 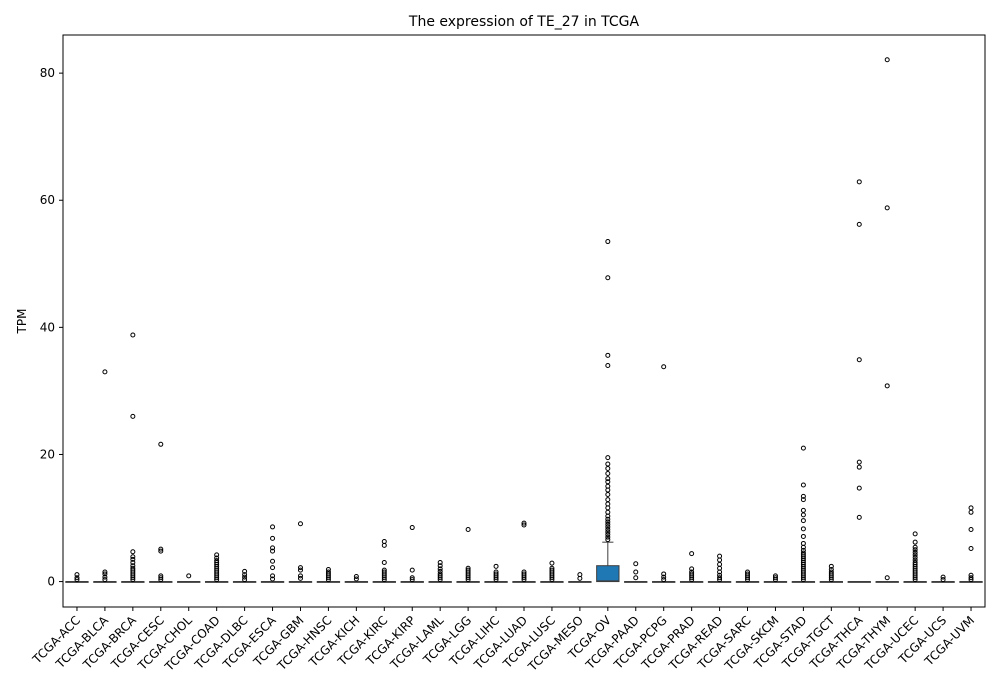 What do you see at coordinates (524, 22) in the screenshot?
I see `chart-title: The expression of TE_27 in TCGA` at bounding box center [524, 22].